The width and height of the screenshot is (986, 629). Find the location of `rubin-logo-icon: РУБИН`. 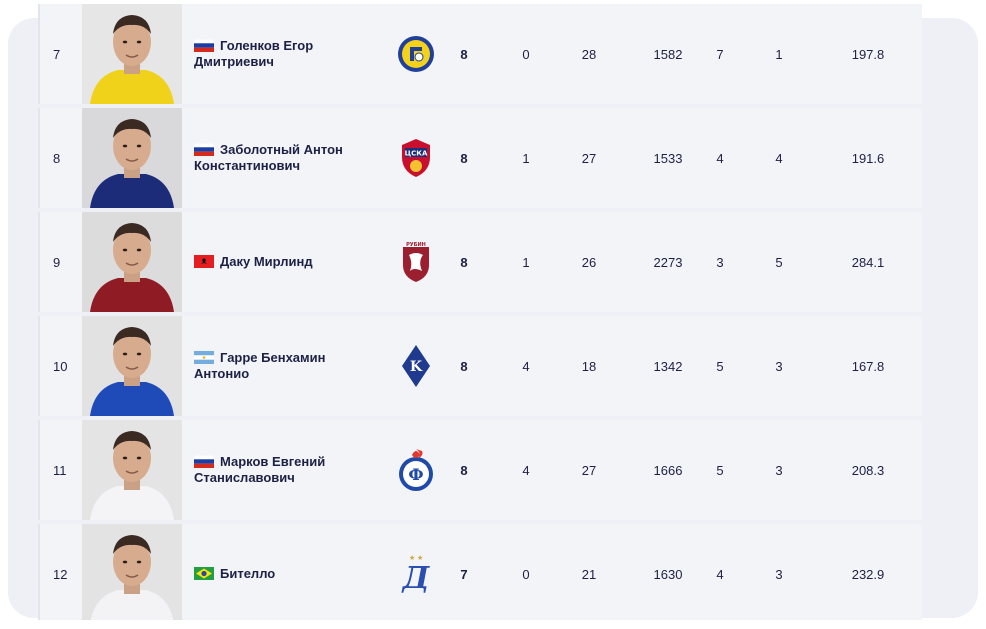

rubin-logo-icon: РУБИН is located at coordinates (416, 262).